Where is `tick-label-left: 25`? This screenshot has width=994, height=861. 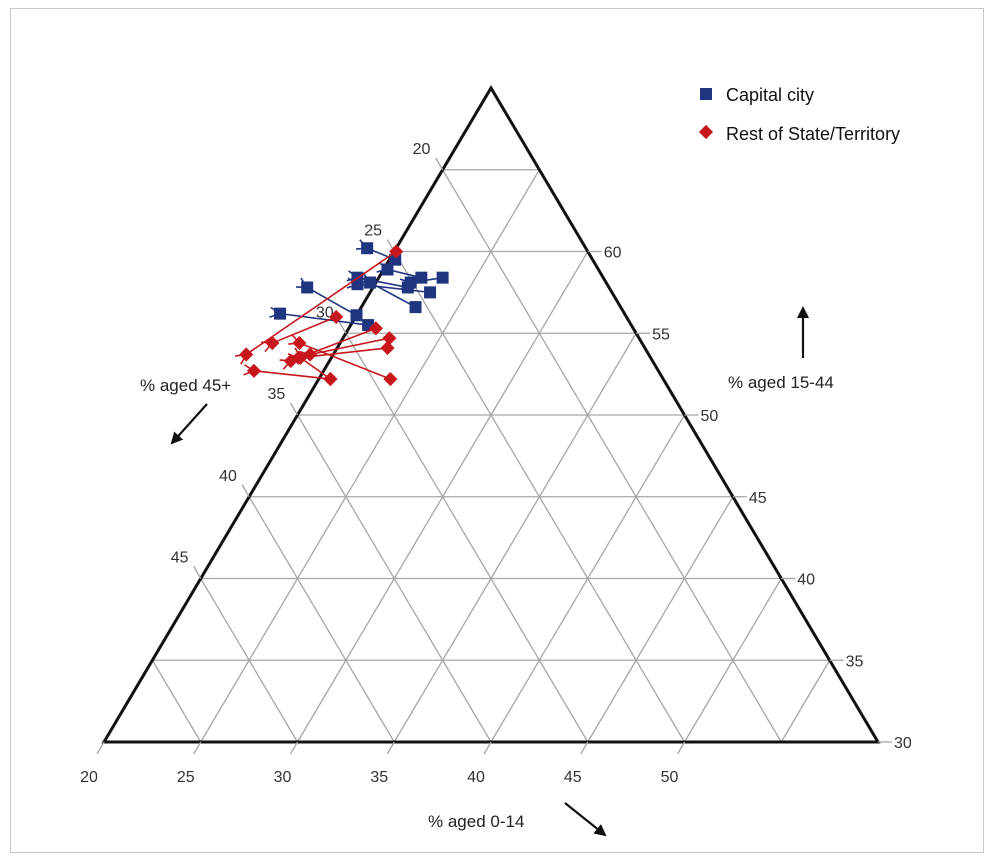 tick-label-left: 25 is located at coordinates (373, 231).